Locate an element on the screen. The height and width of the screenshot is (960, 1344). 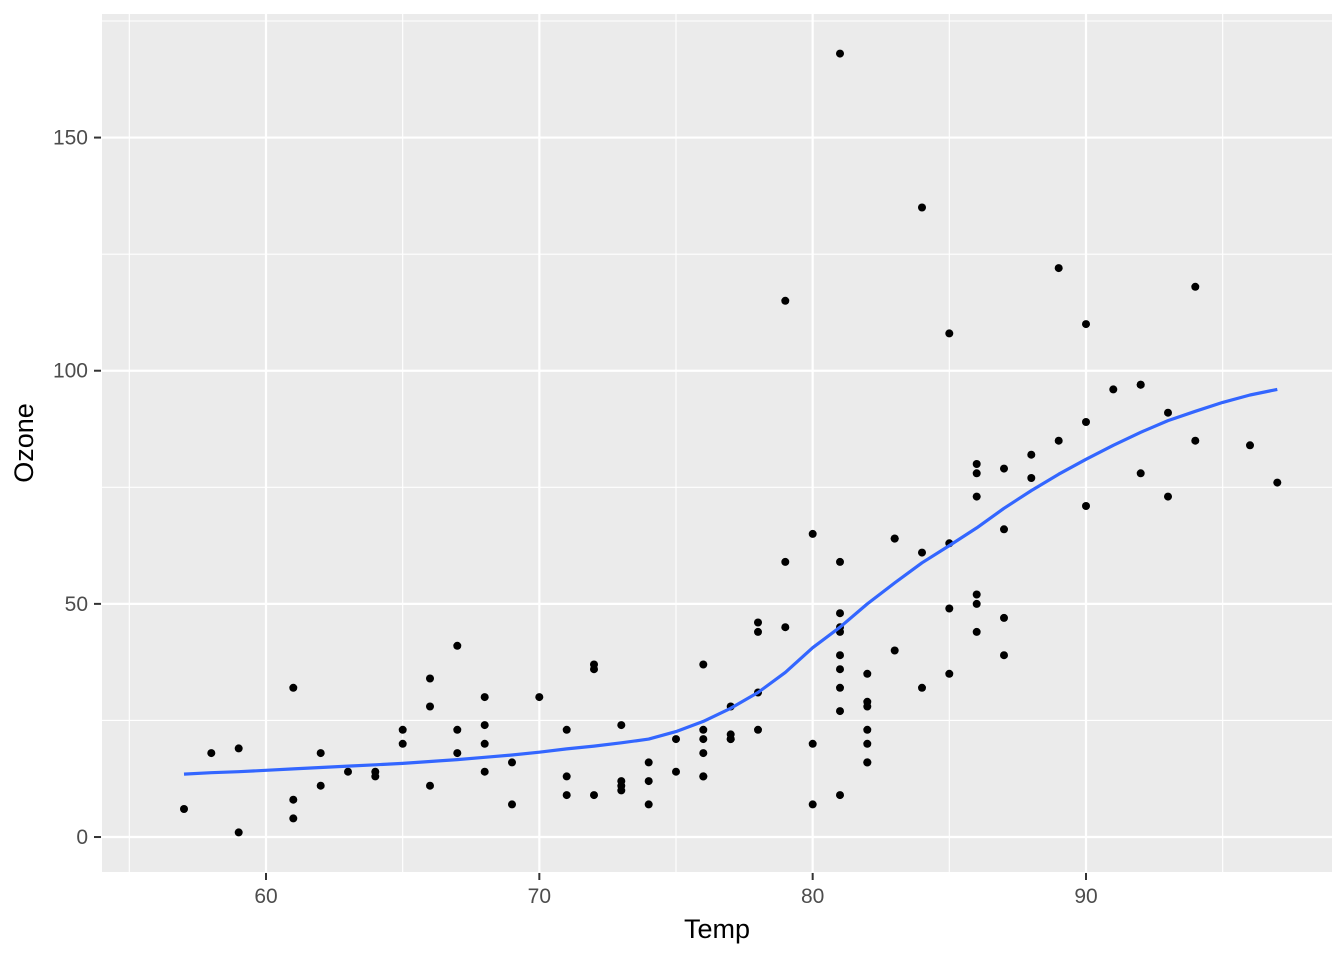
y-tick-label: 100 is located at coordinates (70, 371).